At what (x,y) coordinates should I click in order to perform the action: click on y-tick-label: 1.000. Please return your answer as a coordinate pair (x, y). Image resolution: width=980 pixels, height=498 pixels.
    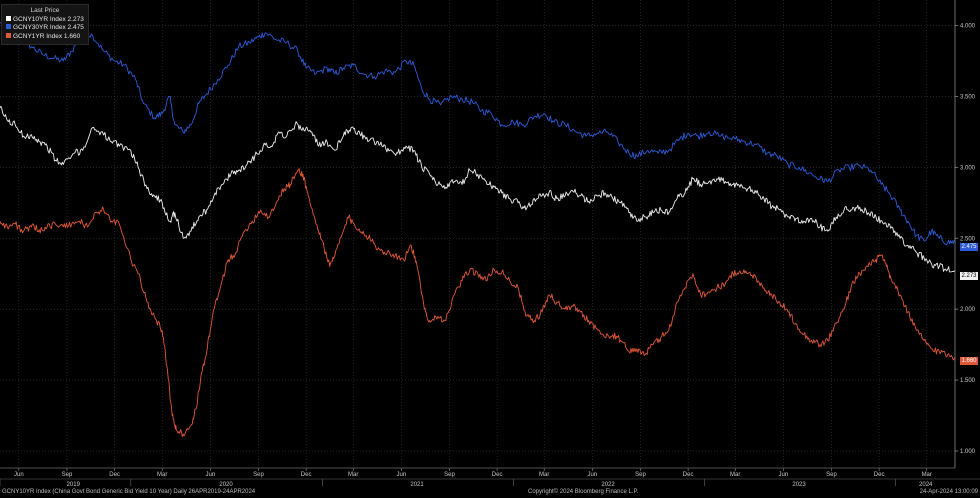
    Looking at the image, I should click on (968, 452).